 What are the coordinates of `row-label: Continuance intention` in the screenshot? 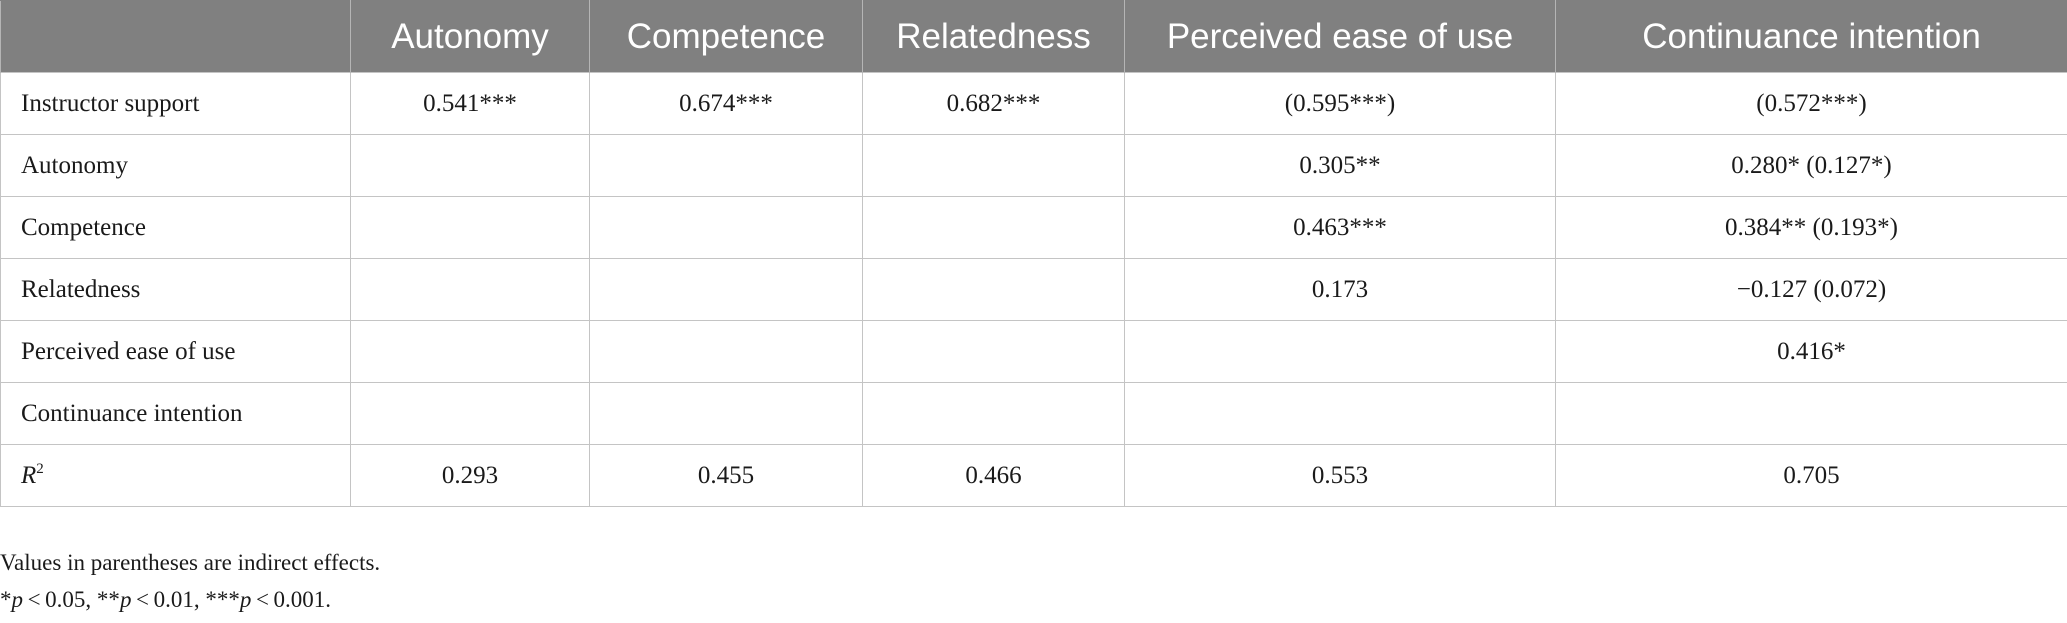 It's located at (175, 413).